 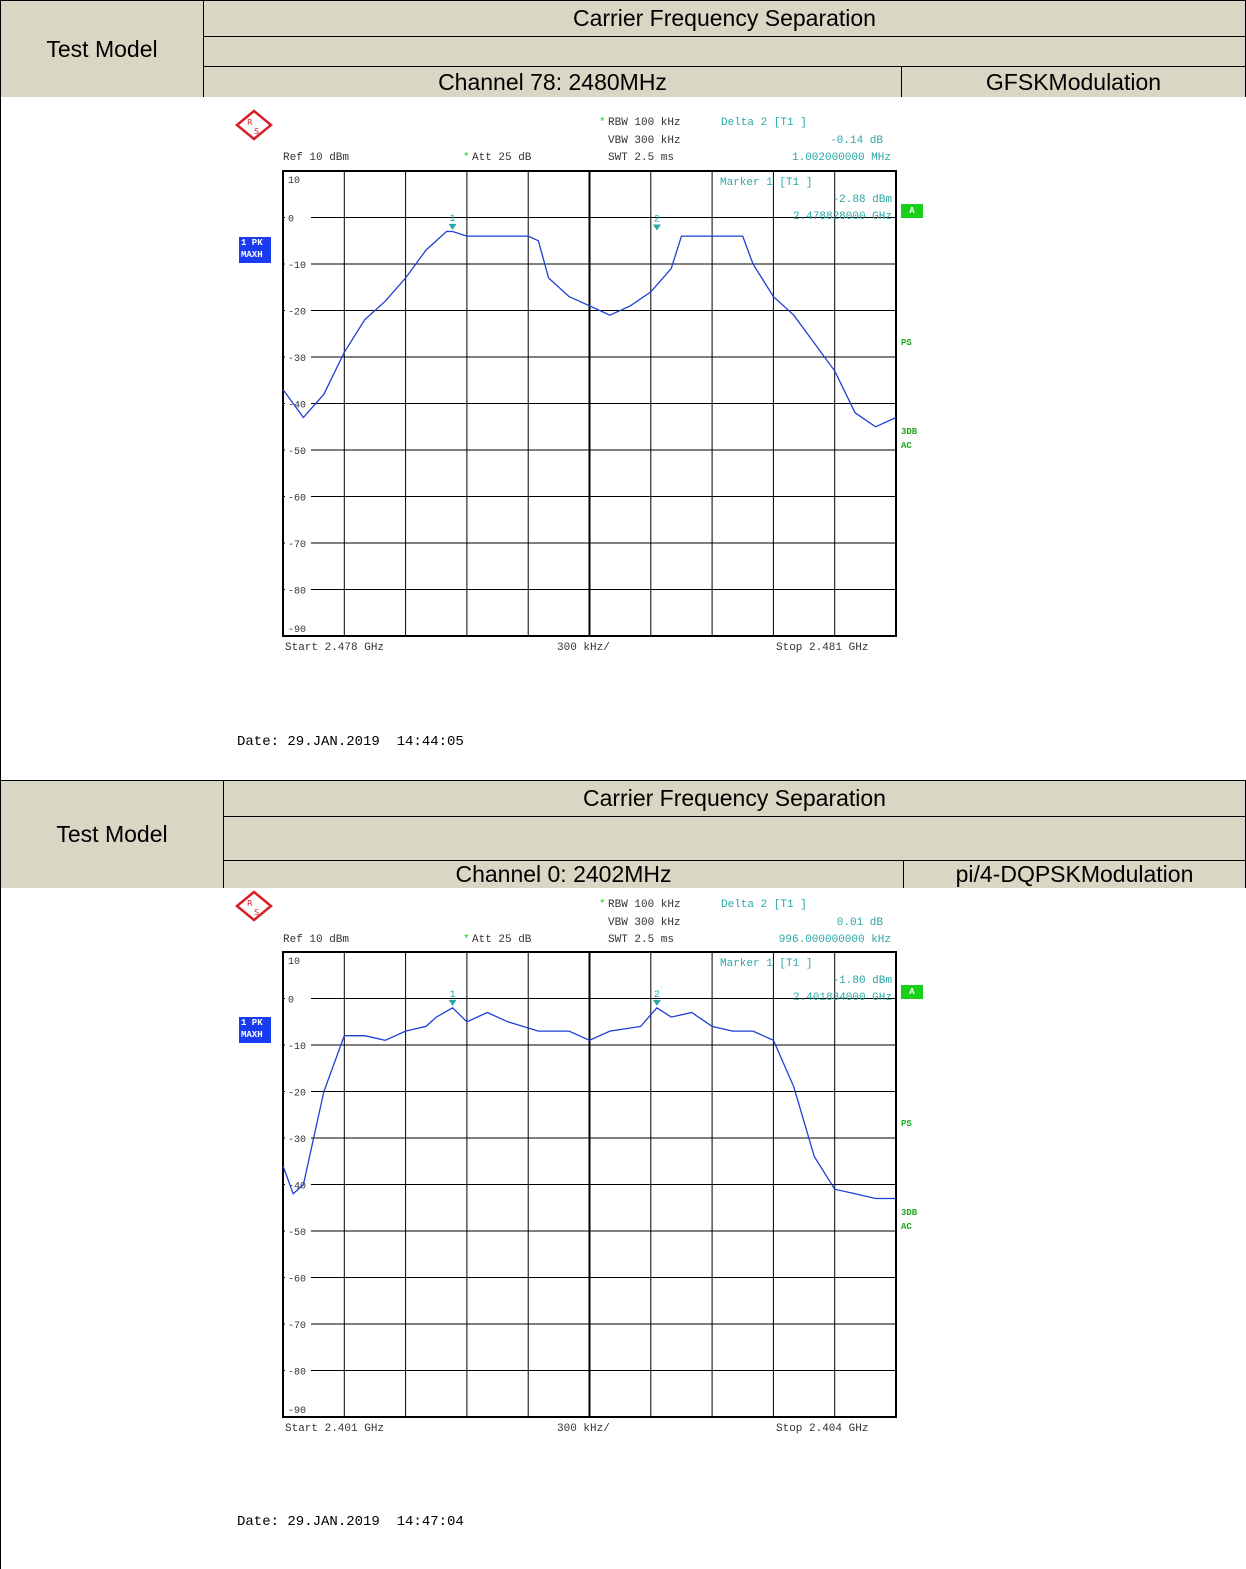 I want to click on y-tick-label: -90, so click(x=297, y=630).